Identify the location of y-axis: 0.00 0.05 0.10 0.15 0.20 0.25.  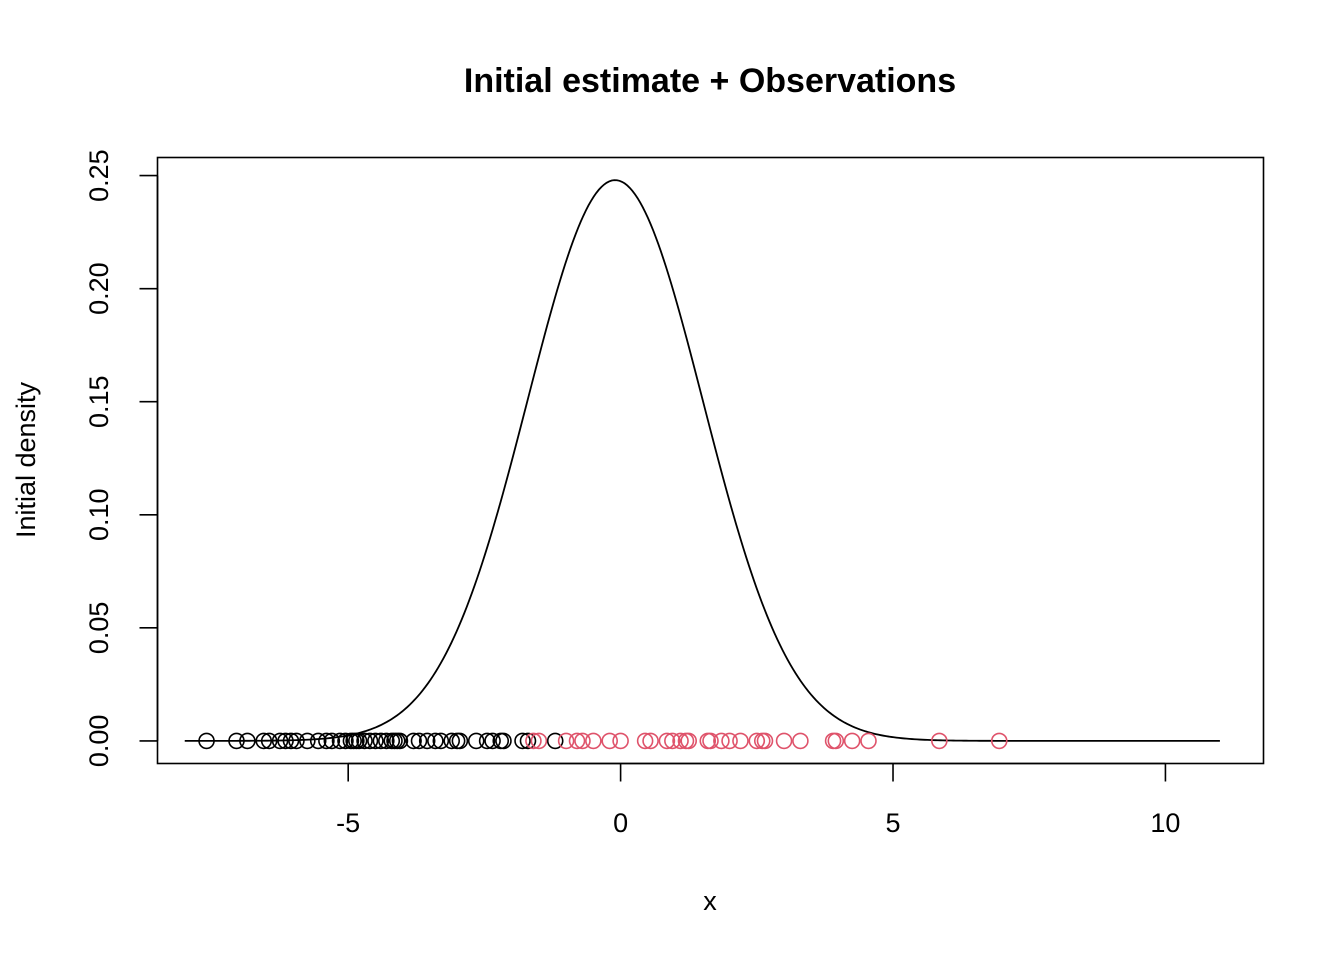
(121, 458).